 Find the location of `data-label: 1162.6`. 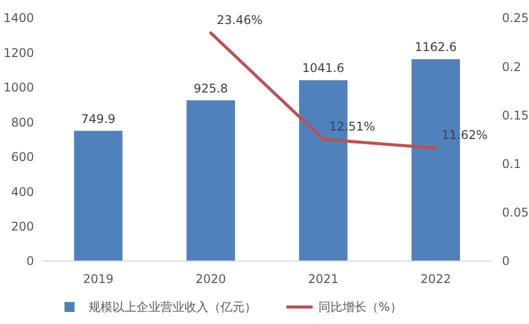

data-label: 1162.6 is located at coordinates (435, 47).